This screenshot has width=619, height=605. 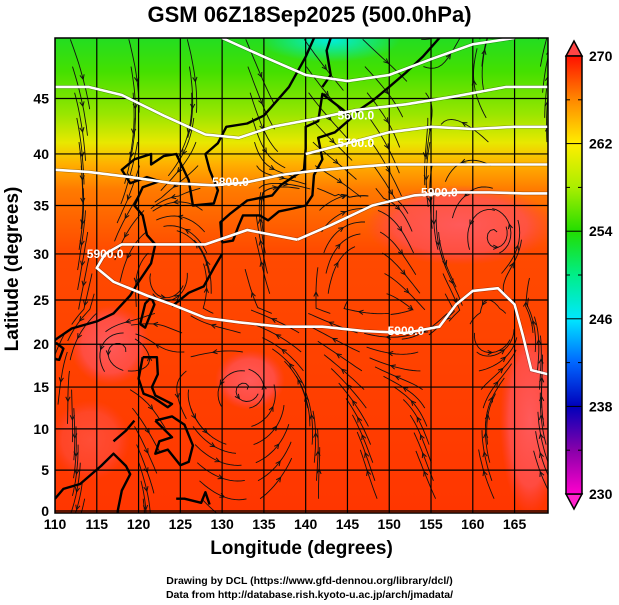 What do you see at coordinates (348, 524) in the screenshot?
I see `x-tick-label: 145` at bounding box center [348, 524].